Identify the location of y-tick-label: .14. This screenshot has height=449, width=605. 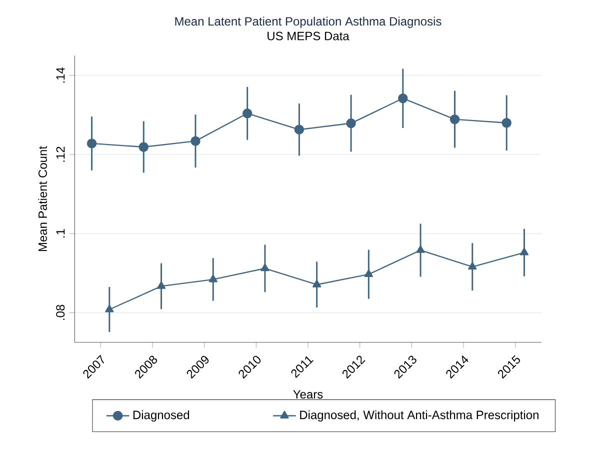
(60, 75).